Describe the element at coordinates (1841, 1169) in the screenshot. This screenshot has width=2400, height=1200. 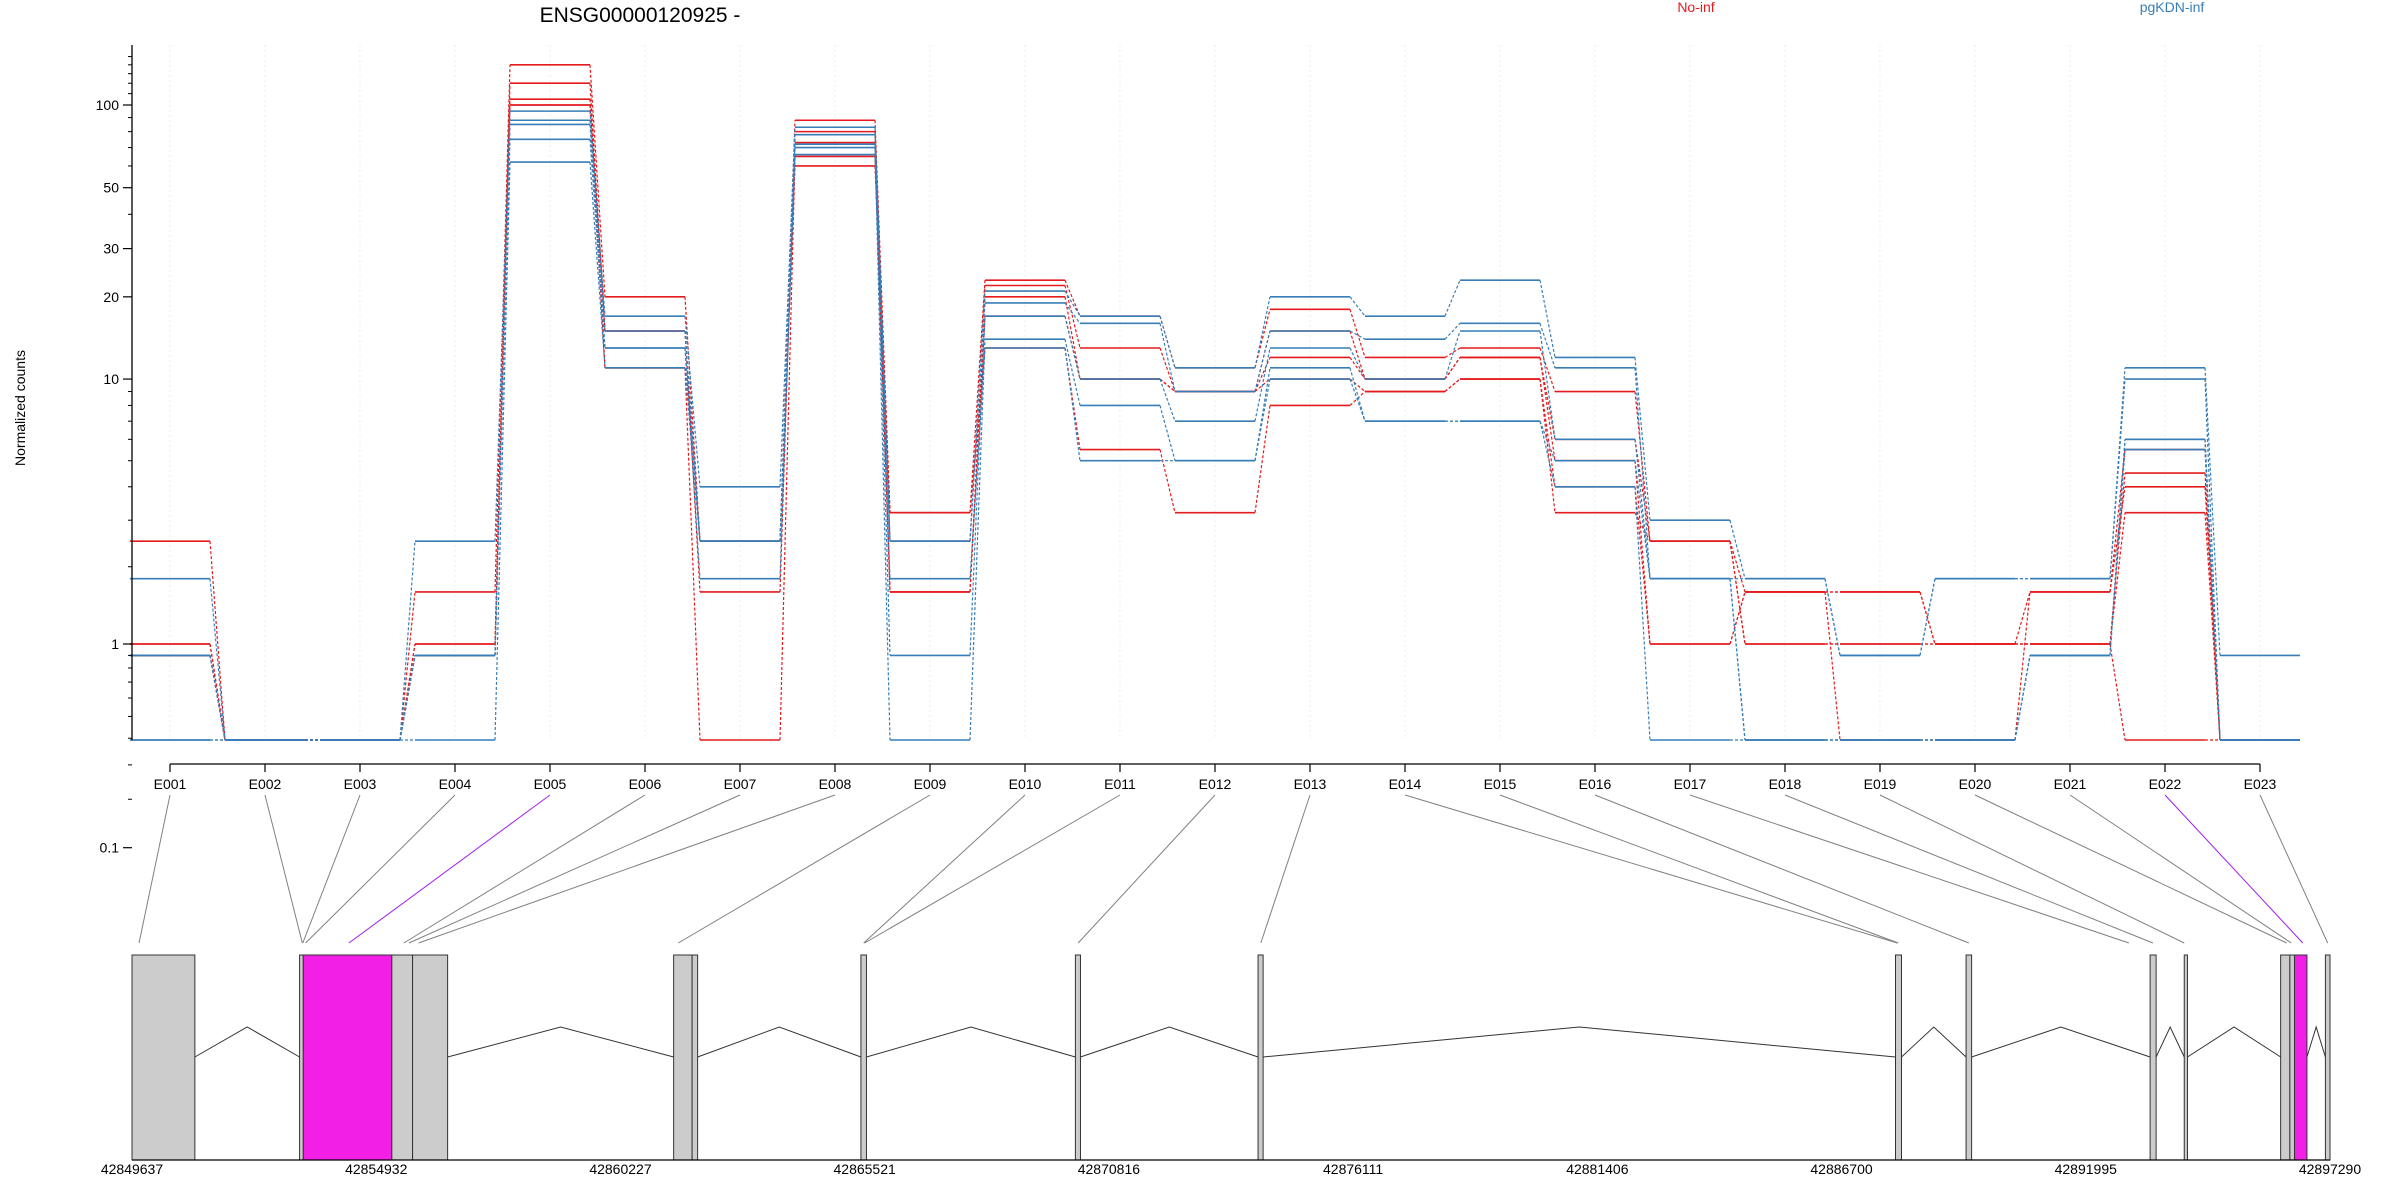
I see `genomic-coordinate-label: 42886700` at that location.